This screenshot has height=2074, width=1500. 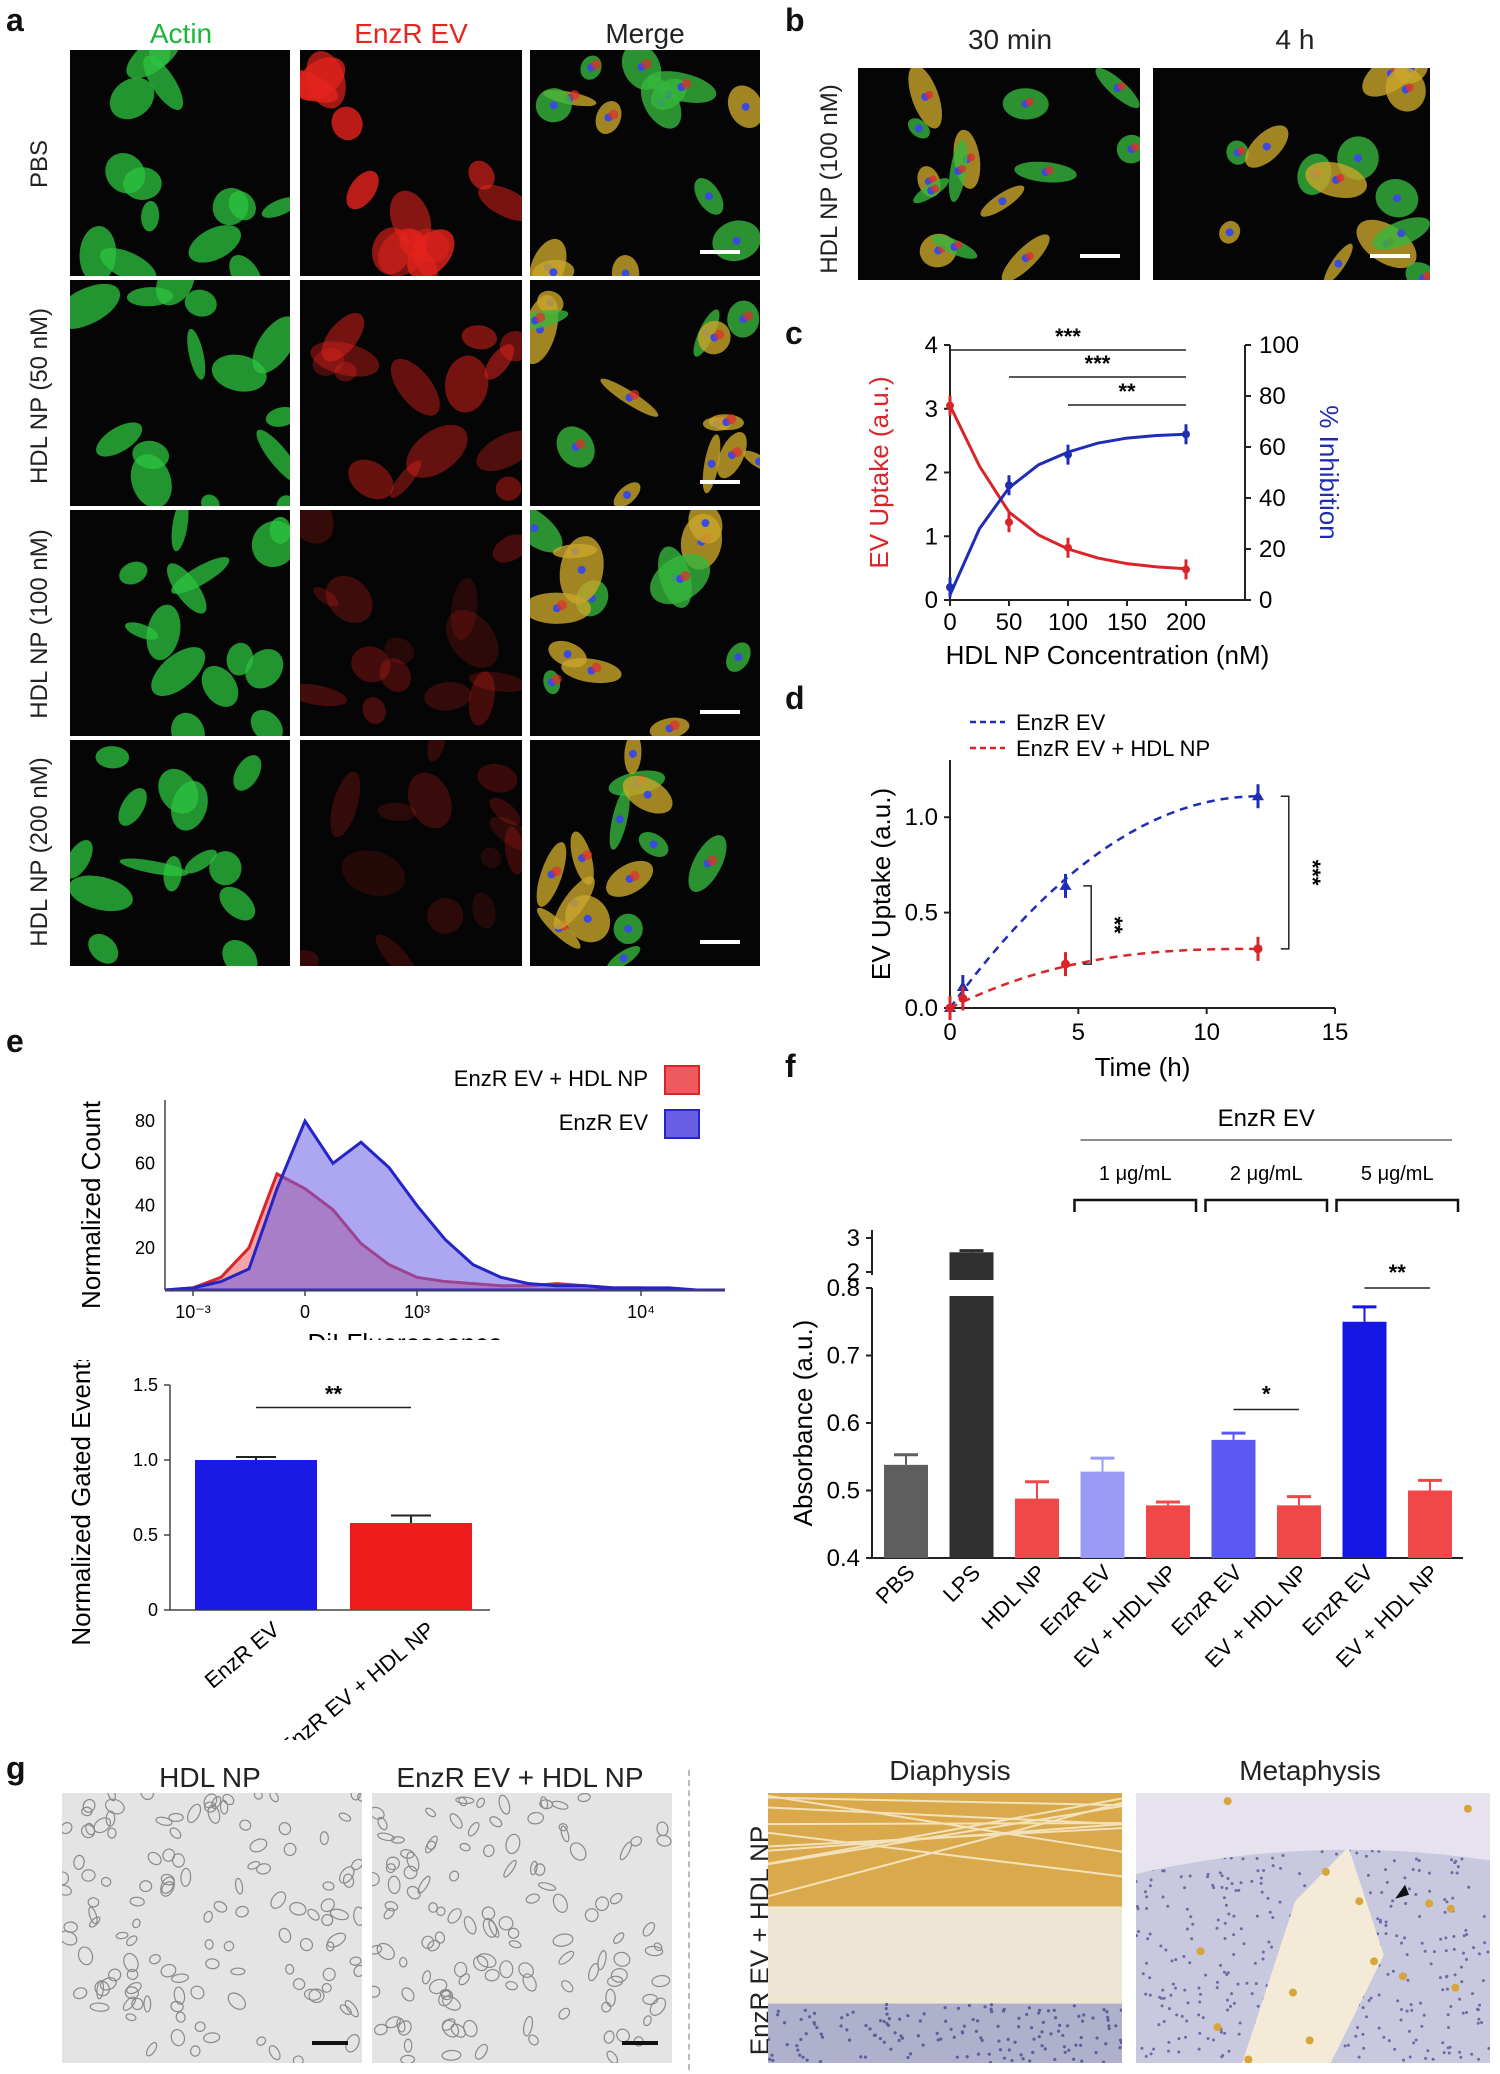 I want to click on y-tick-label: 0.6, so click(x=843, y=1423).